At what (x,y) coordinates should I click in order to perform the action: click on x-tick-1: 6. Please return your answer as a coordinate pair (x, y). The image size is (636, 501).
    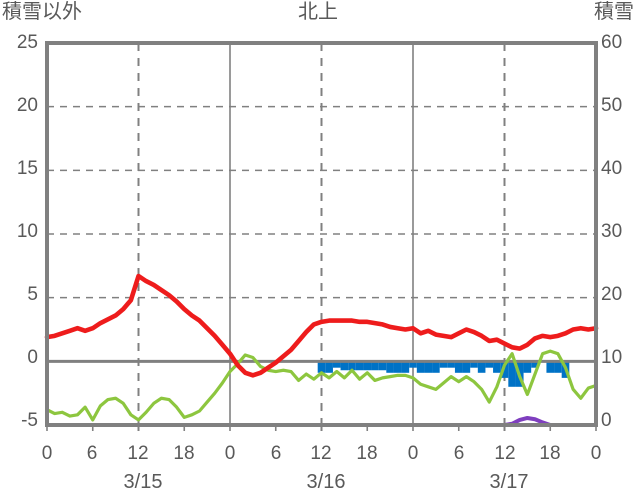
    Looking at the image, I should click on (92, 453).